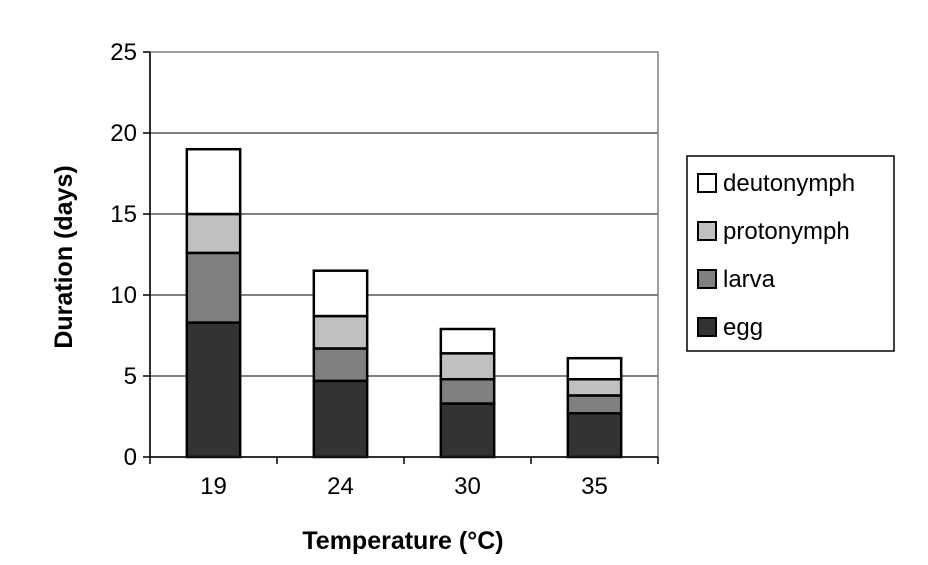  Describe the element at coordinates (123, 295) in the screenshot. I see `y-tick-label: 10` at that location.